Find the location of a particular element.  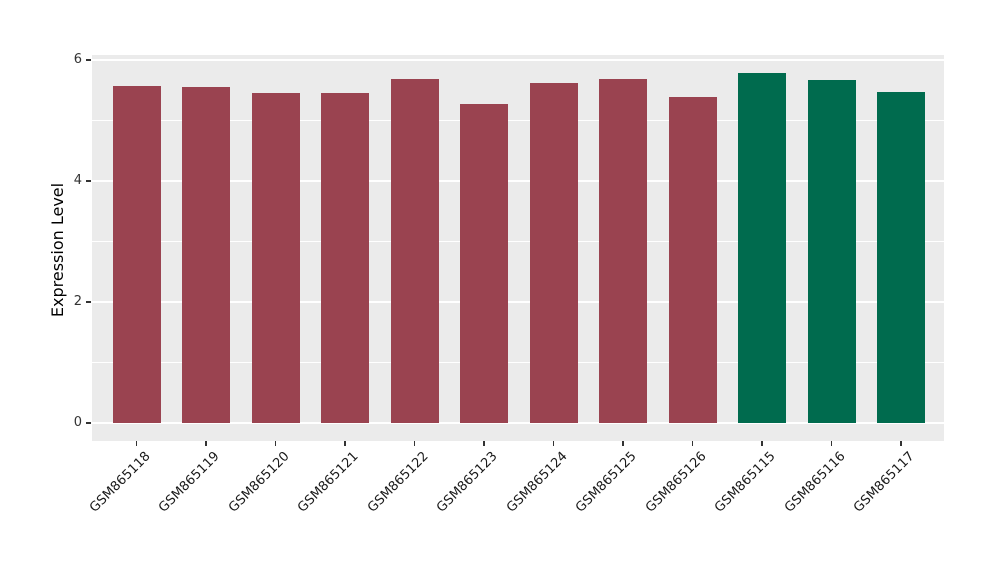

y-tick-label: 6 is located at coordinates (77, 59).